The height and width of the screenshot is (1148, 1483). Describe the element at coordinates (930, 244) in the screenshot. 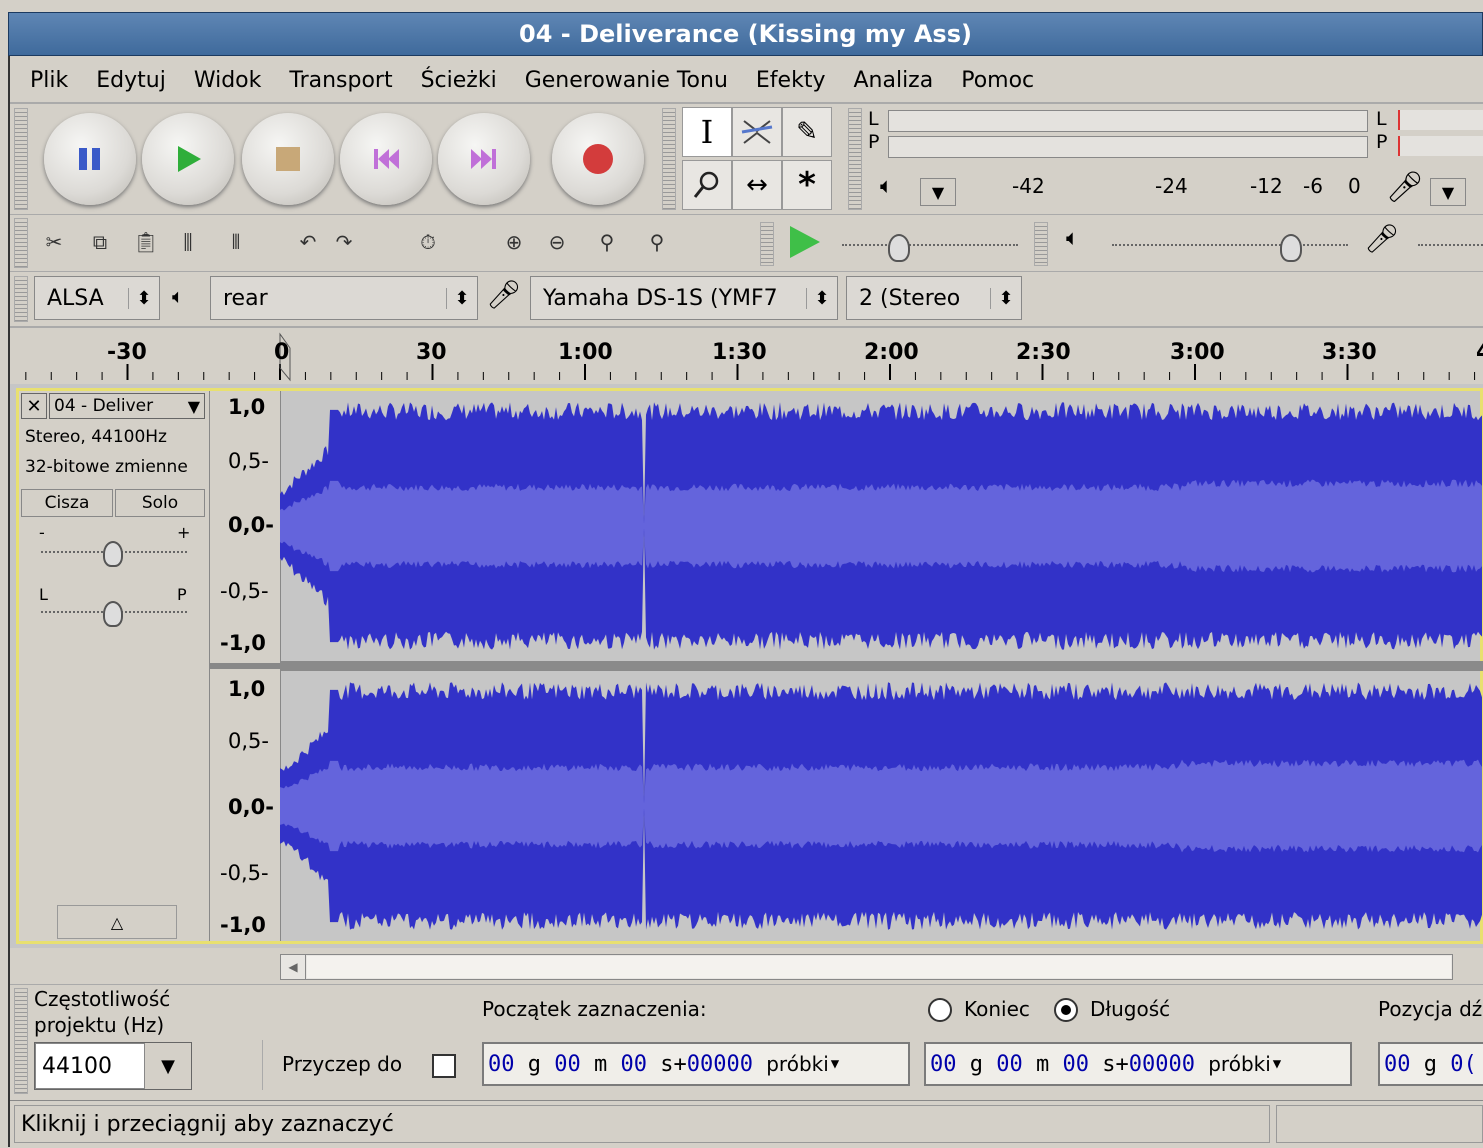

I see `play-speed-slider` at that location.